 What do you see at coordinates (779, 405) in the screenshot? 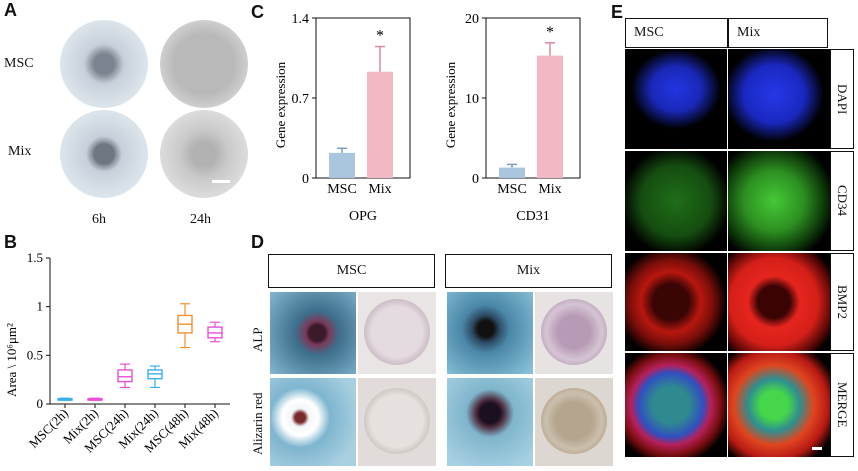
I see `merge-image-mix` at bounding box center [779, 405].